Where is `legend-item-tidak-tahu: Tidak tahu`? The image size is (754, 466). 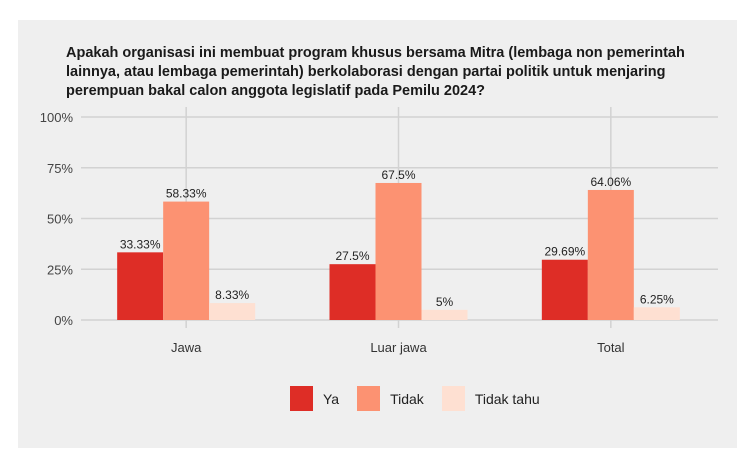 legend-item-tidak-tahu: Tidak tahu is located at coordinates (490, 398).